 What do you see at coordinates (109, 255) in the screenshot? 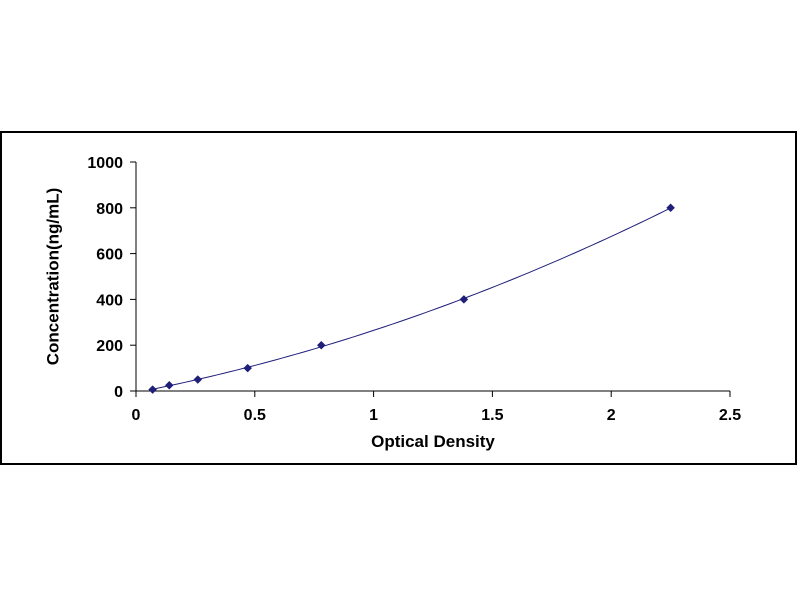
I see `y-tick-label: 600` at bounding box center [109, 255].